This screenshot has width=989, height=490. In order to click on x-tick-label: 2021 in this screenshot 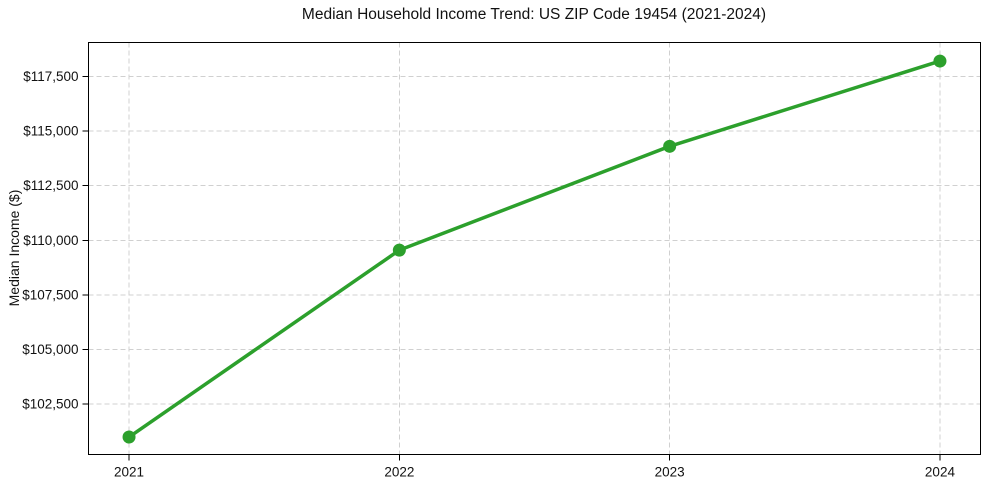, I will do `click(129, 472)`.